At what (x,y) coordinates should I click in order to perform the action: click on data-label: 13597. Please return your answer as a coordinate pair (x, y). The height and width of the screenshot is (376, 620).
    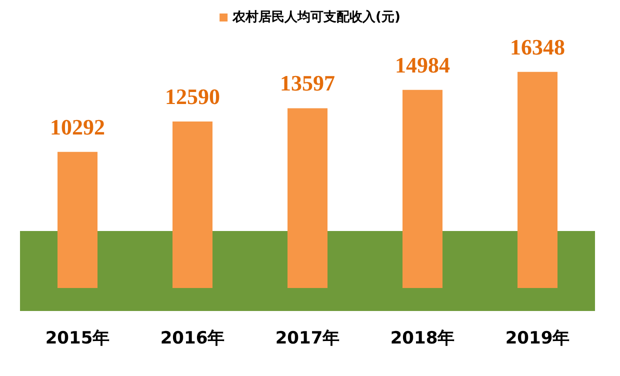
    Looking at the image, I should click on (307, 83).